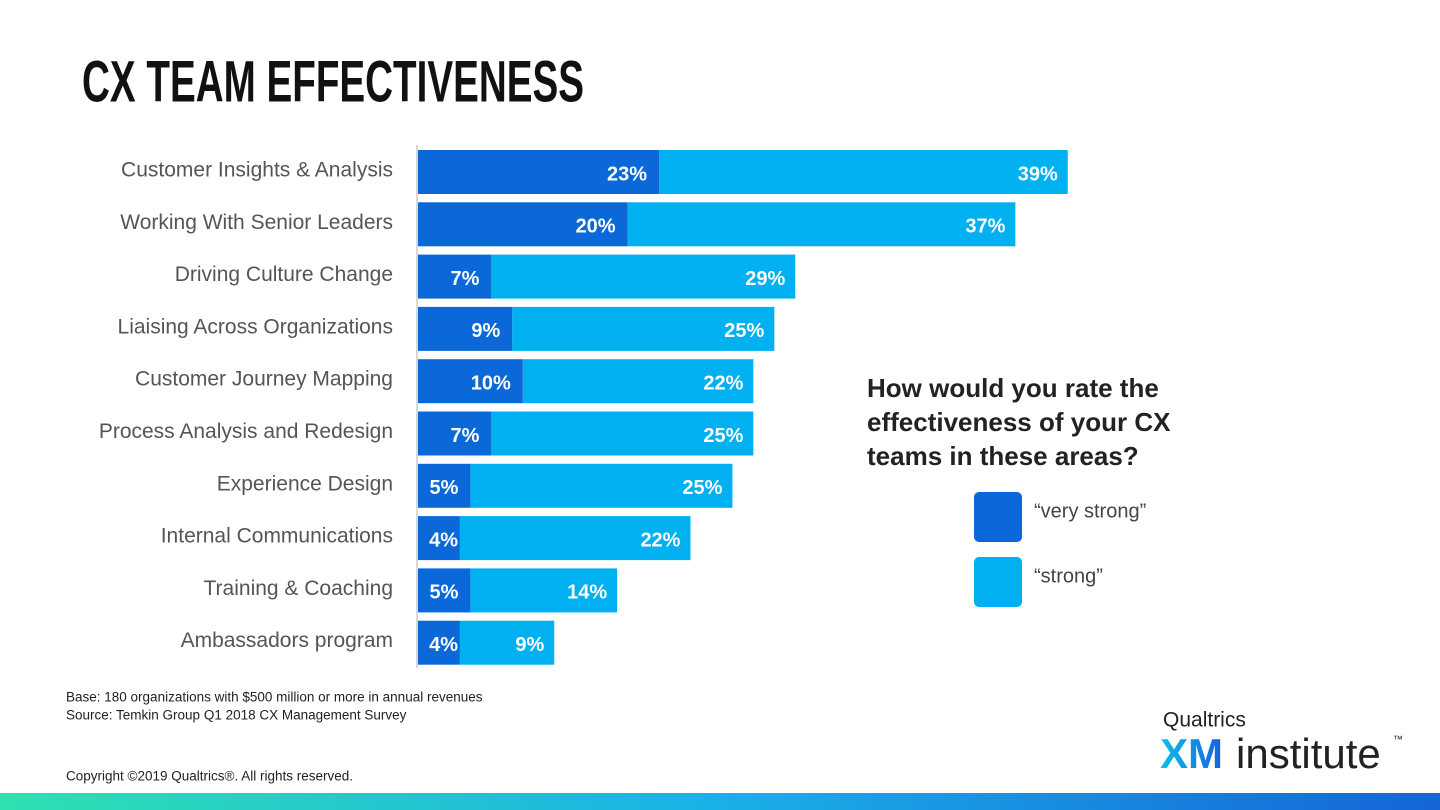  What do you see at coordinates (284, 274) in the screenshot?
I see `category-label: Driving Culture Change` at bounding box center [284, 274].